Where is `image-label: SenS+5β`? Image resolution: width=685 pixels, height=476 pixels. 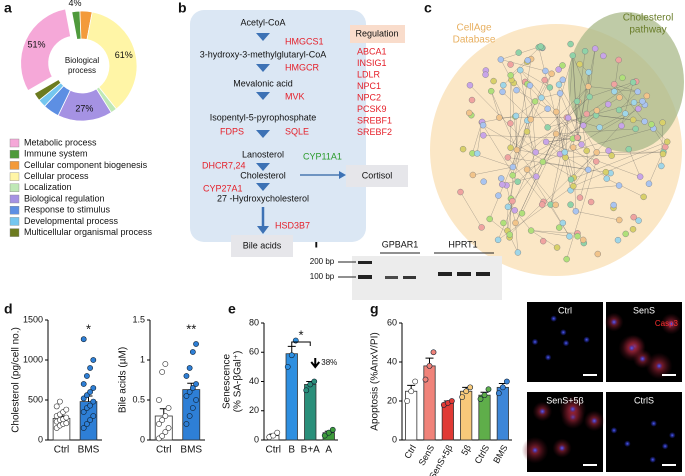 image-label: SenS+5β is located at coordinates (564, 400).